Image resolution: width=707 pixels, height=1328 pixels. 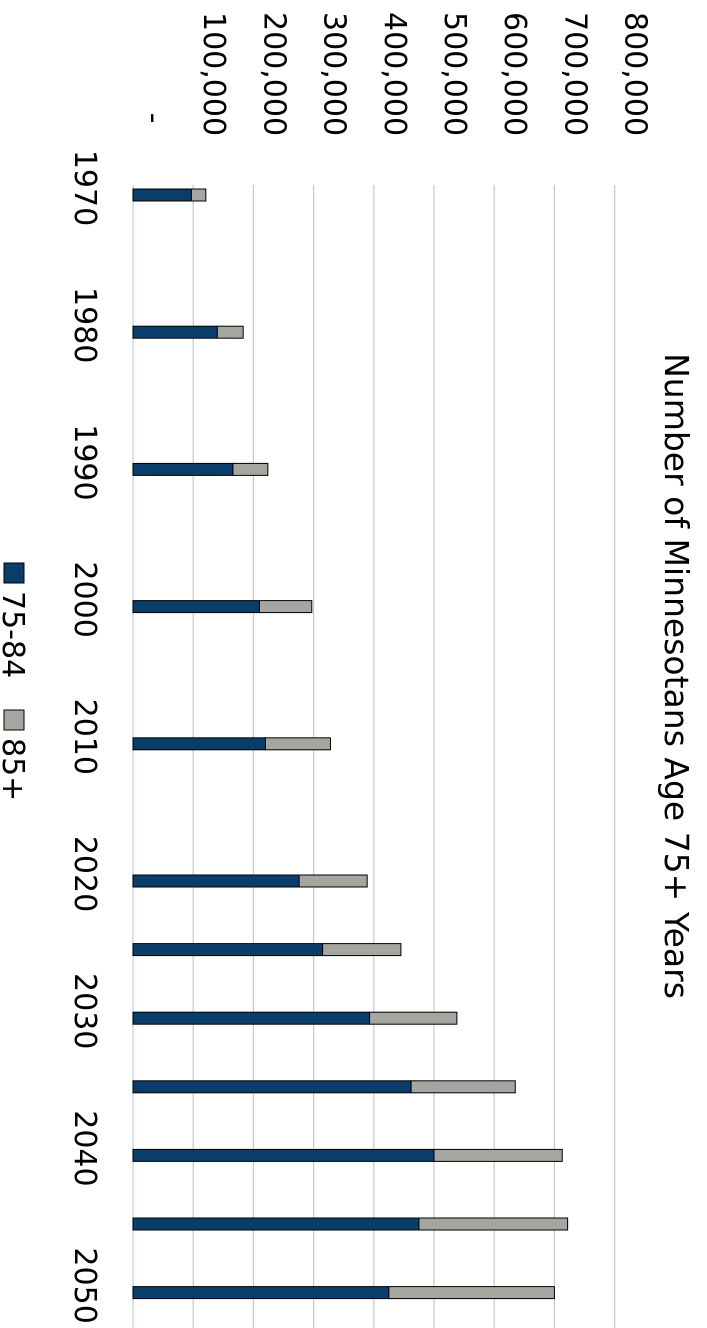 I want to click on legend: 75-84 85+, so click(x=15, y=681).